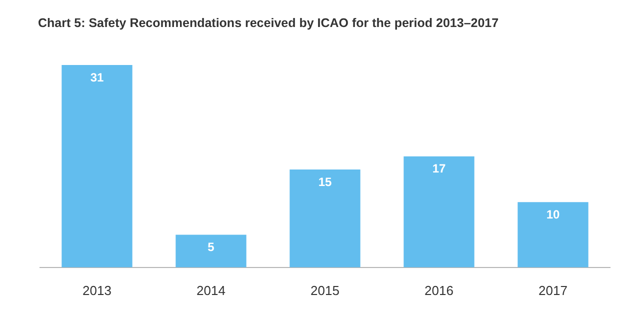 Image resolution: width=620 pixels, height=333 pixels. What do you see at coordinates (439, 290) in the screenshot?
I see `x-tick-label: 2016` at bounding box center [439, 290].